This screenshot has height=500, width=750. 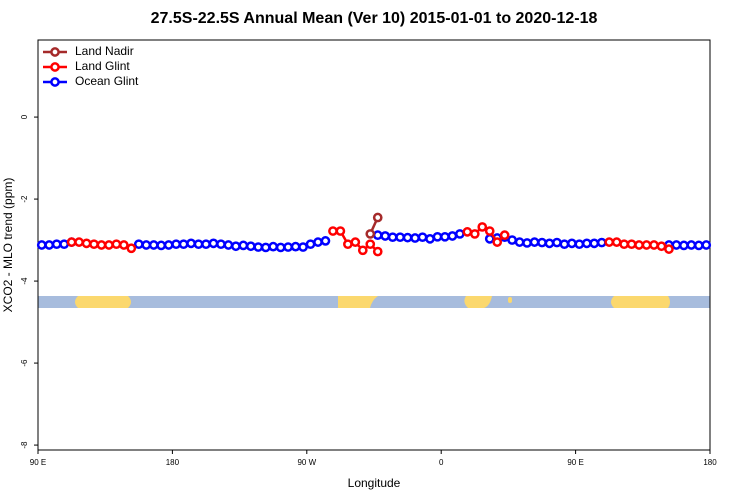 I want to click on land-ocean-strip, so click(x=374, y=302).